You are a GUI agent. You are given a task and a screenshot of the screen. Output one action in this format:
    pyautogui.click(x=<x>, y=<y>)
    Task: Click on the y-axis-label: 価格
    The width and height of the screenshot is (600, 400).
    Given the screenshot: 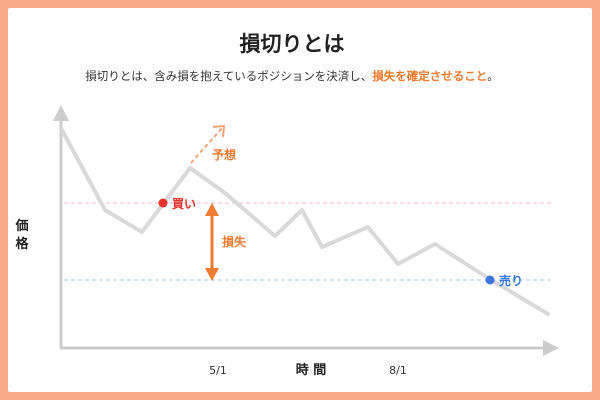 What is the action you would take?
    pyautogui.click(x=22, y=235)
    